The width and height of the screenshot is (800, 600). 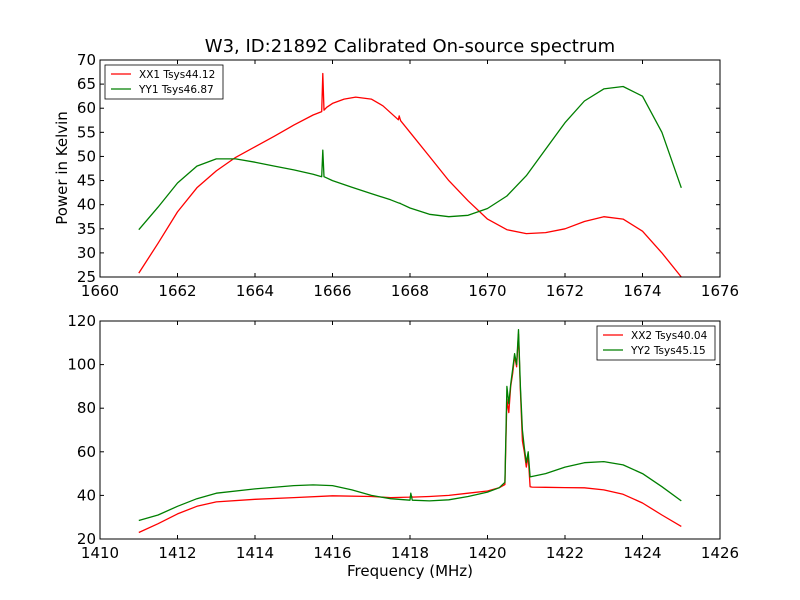 I want to click on top-x-tick-label: 1672, so click(x=565, y=291).